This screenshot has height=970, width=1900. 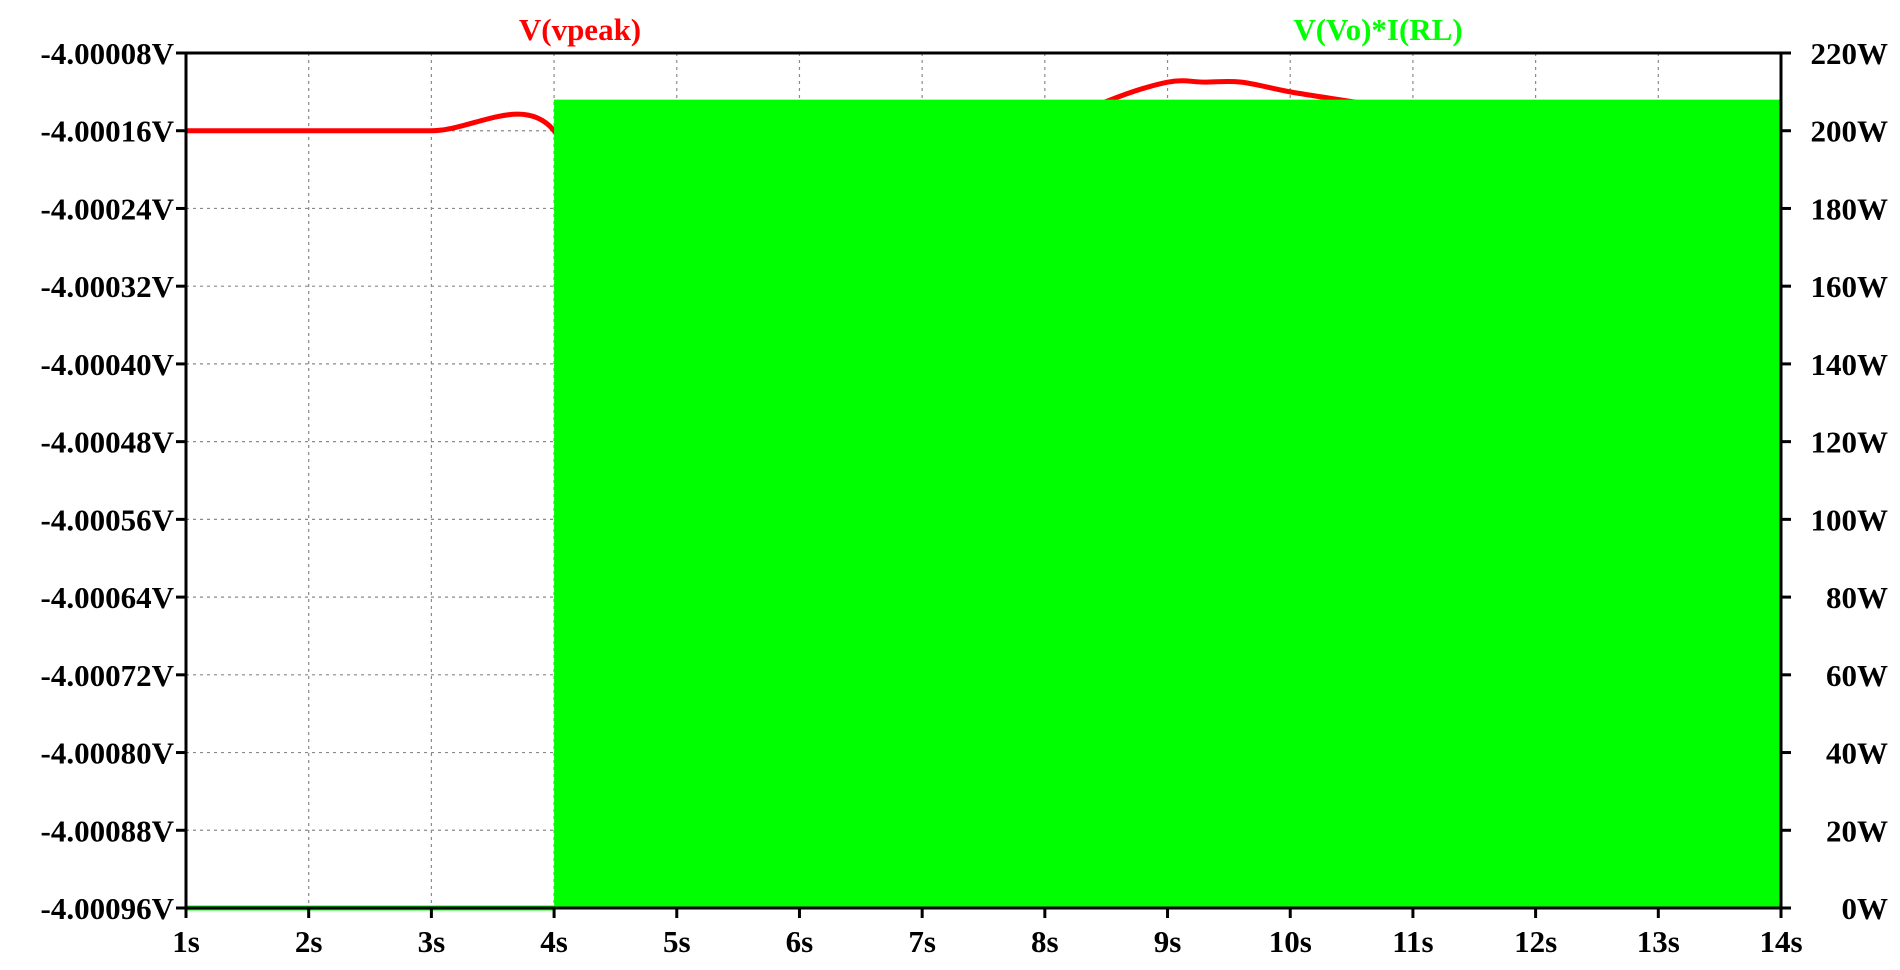 I want to click on x-tick-label: 9s, so click(x=1168, y=941).